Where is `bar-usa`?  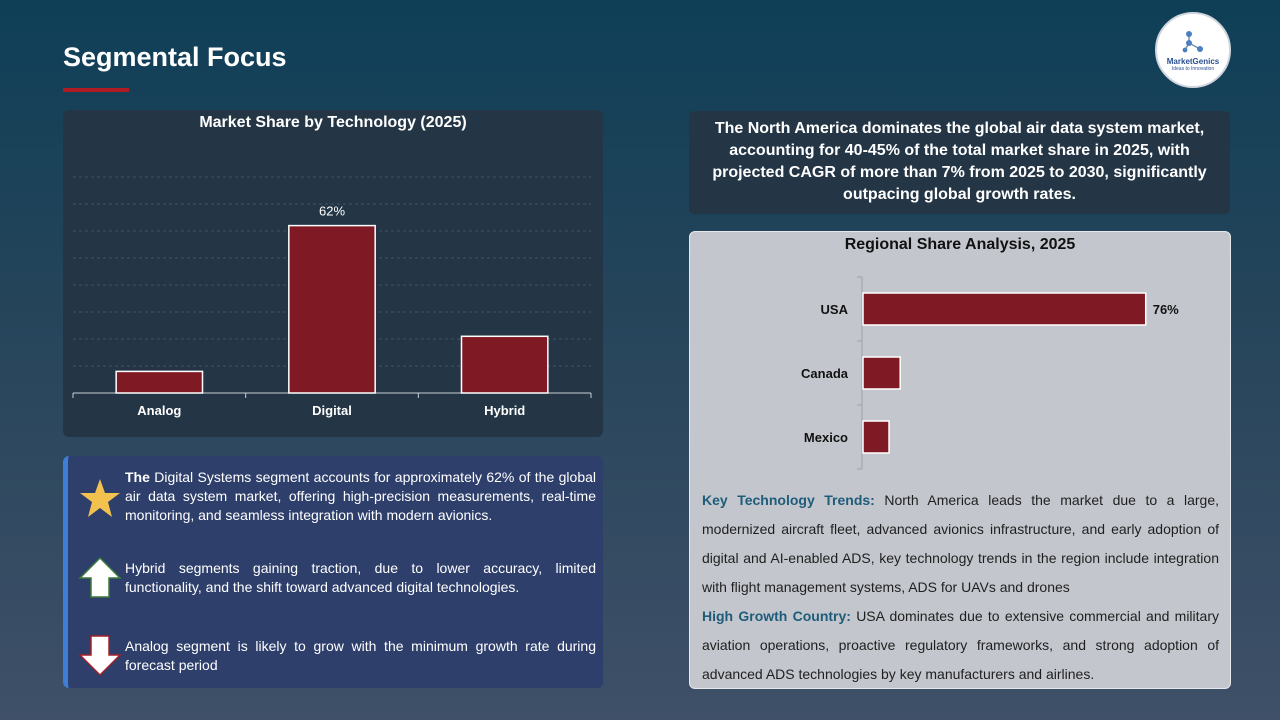 bar-usa is located at coordinates (1004, 309).